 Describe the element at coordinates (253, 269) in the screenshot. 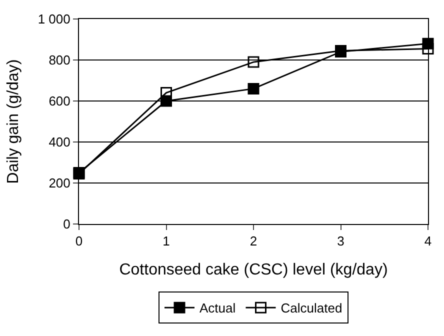

I see `x-axis-title: Cottonseed cake (CSC) level (kg/day)` at that location.